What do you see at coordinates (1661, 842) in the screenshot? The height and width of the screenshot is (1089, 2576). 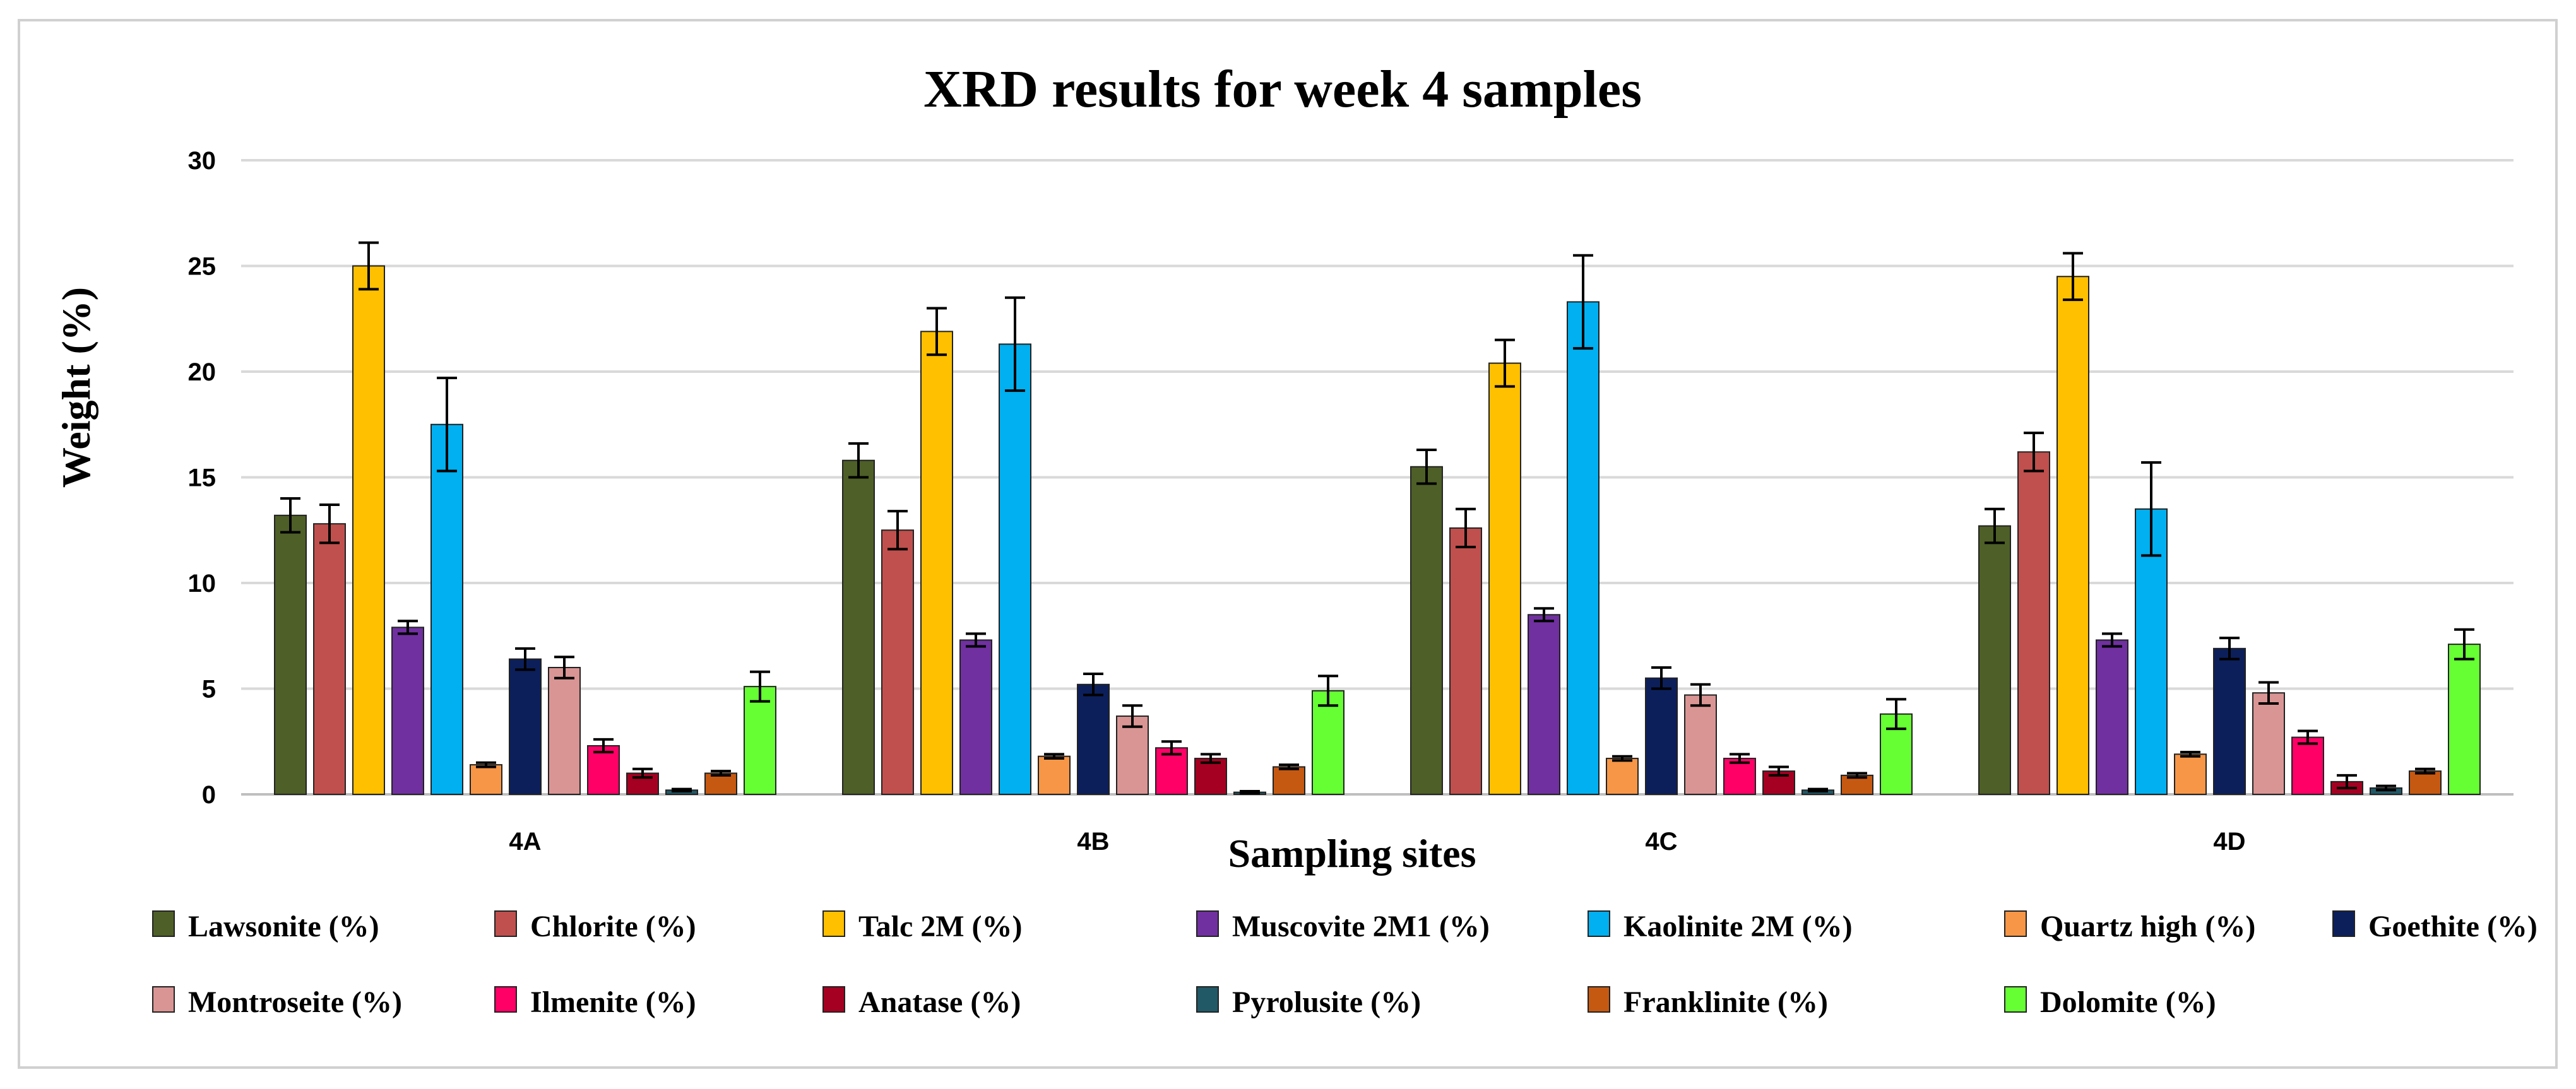 I see `x-tick-label: 4C` at bounding box center [1661, 842].